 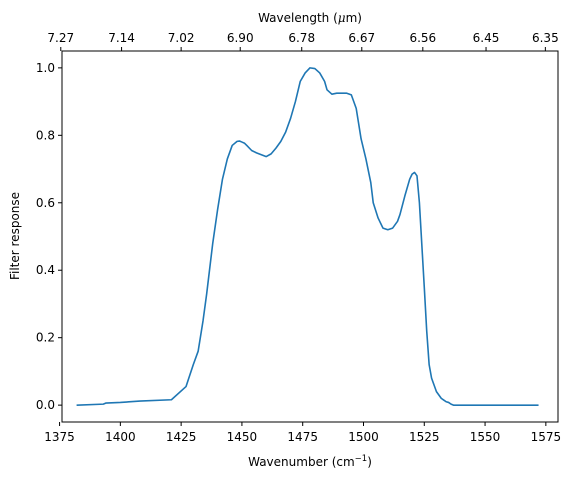 I want to click on top-x-tick-label: 6.35, so click(x=545, y=38).